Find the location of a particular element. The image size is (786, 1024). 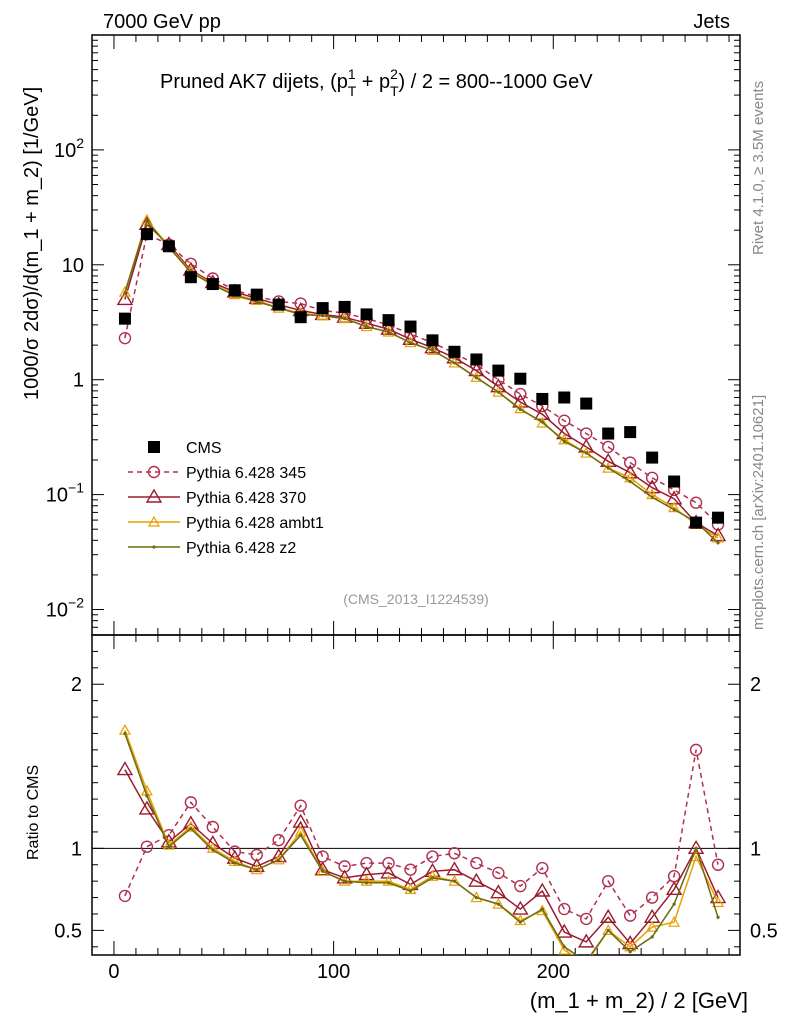

legend-label: Pythia 6.428 z2 is located at coordinates (241, 548).